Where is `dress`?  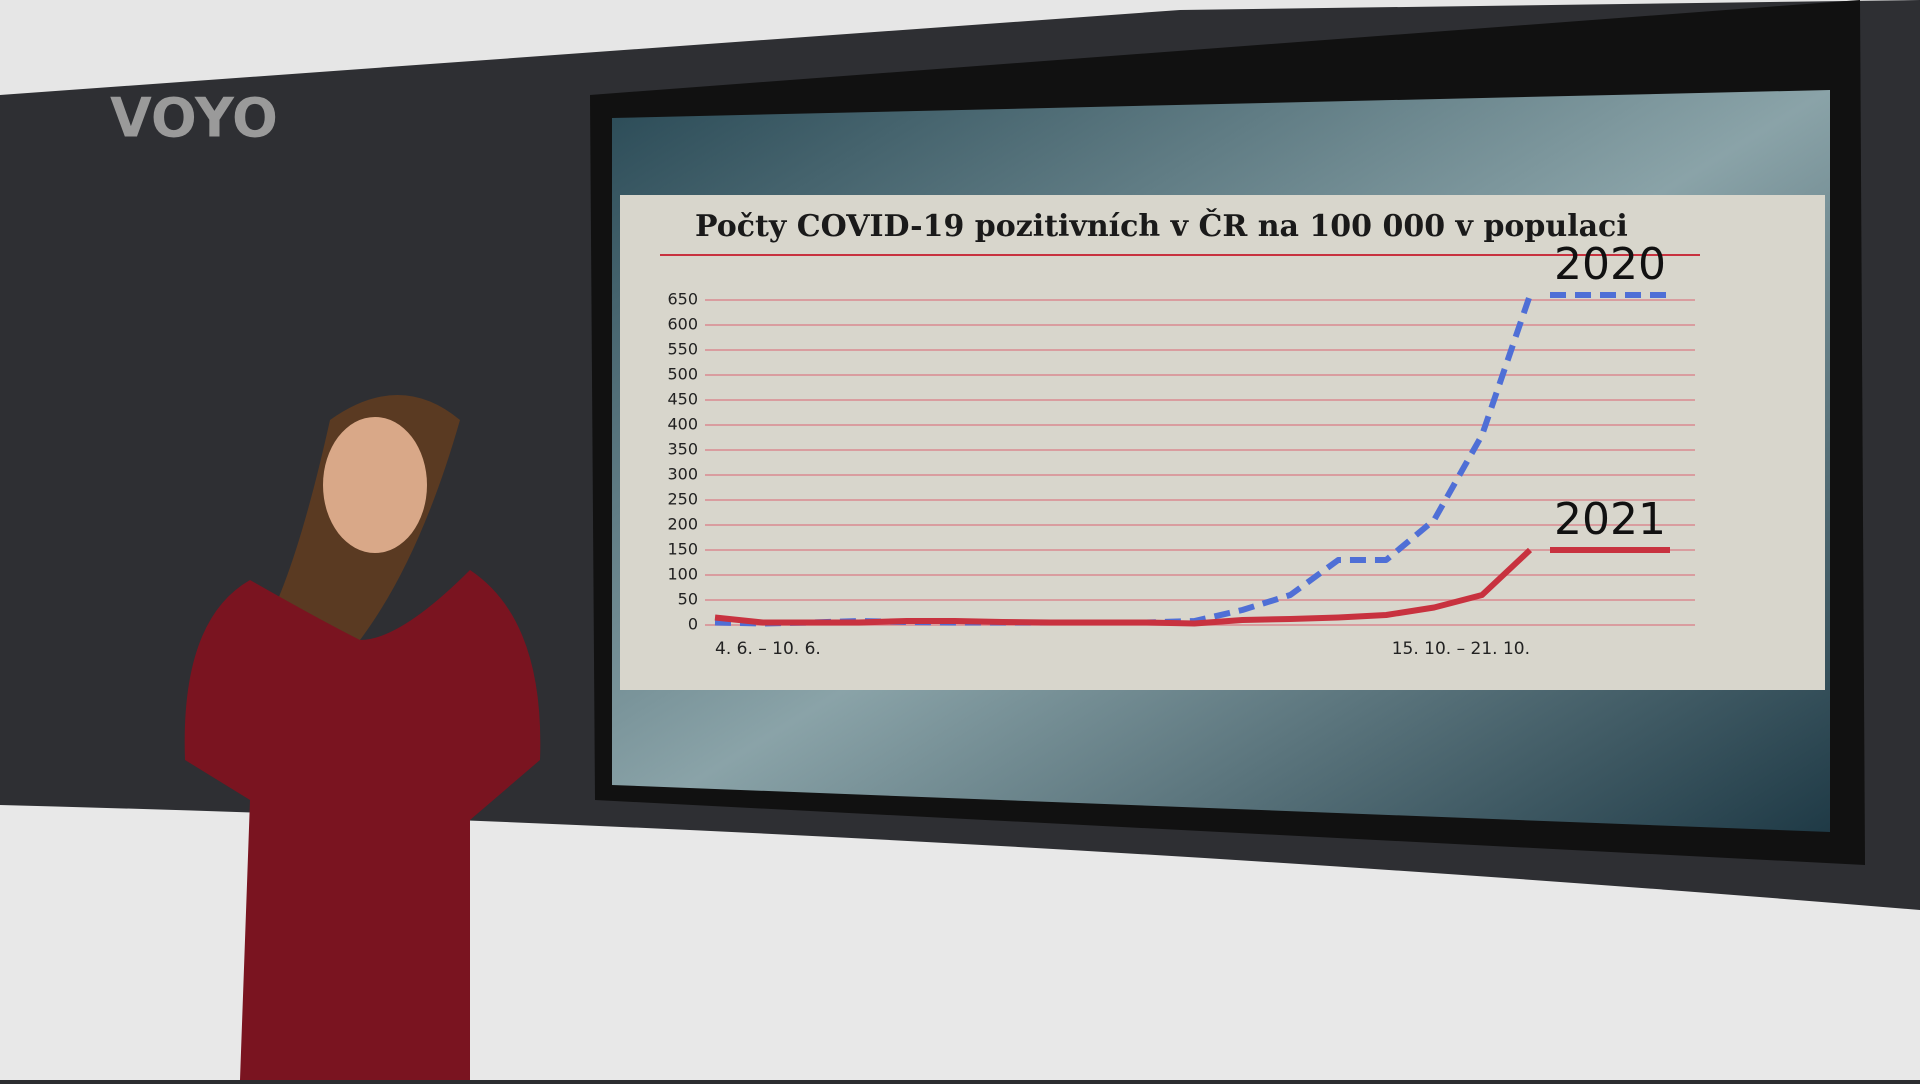
dress is located at coordinates (362, 825).